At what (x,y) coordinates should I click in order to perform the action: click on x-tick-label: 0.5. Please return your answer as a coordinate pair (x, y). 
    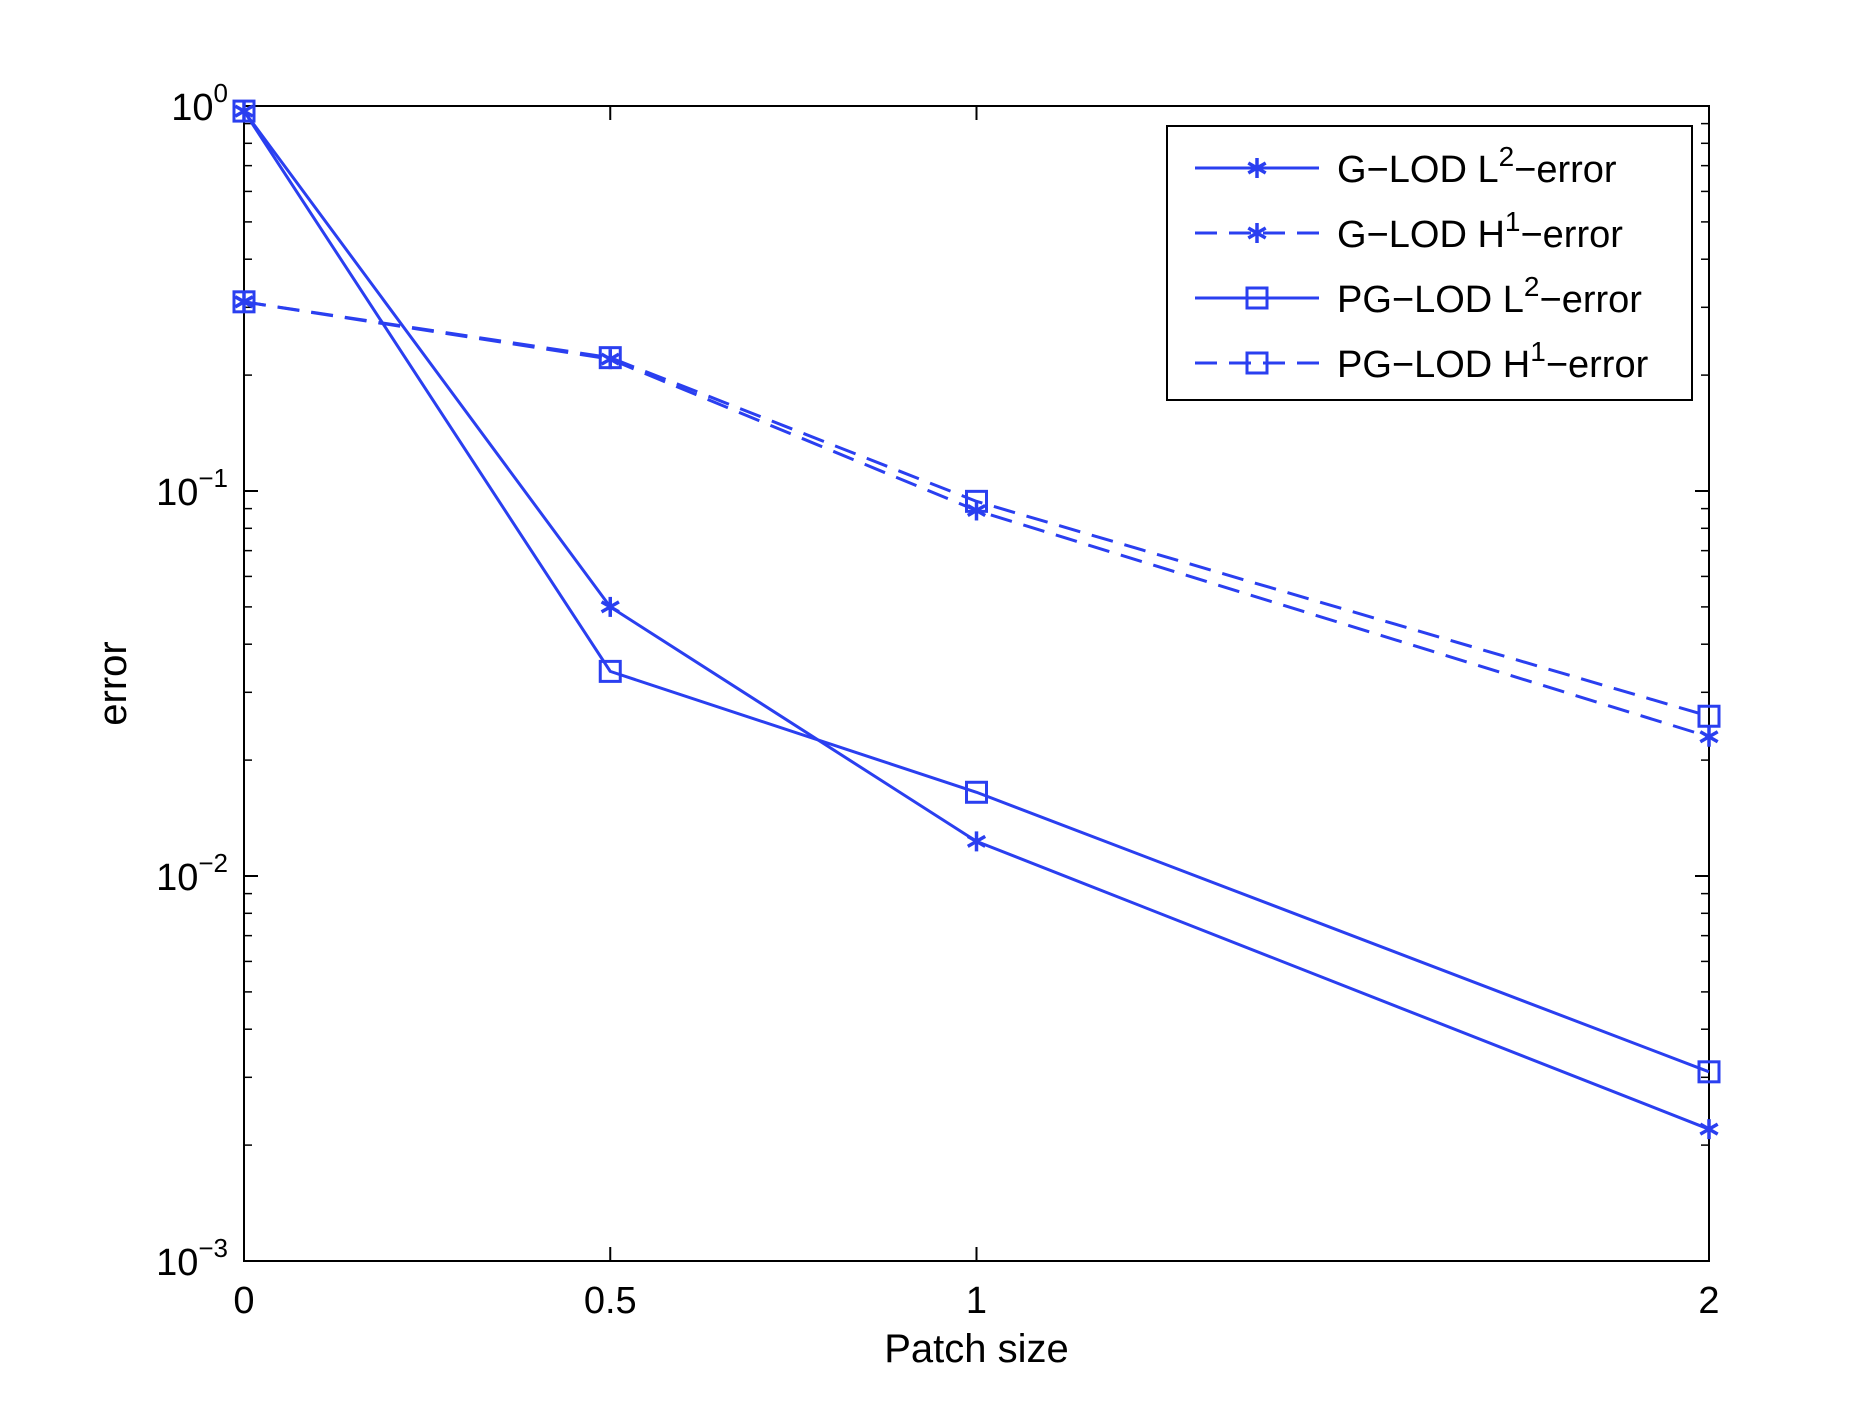
    Looking at the image, I should click on (610, 1301).